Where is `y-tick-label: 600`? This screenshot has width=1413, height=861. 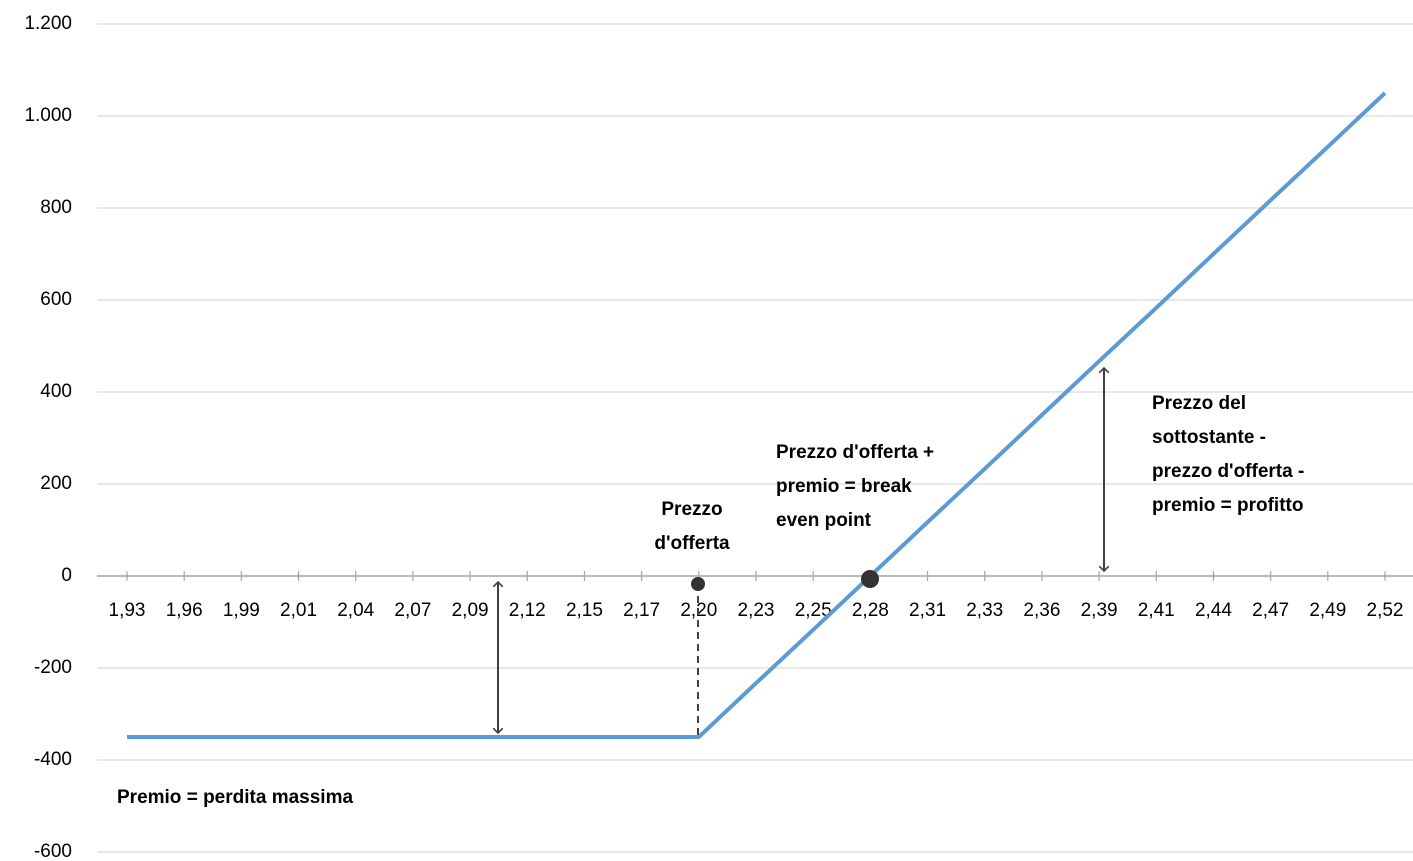
y-tick-label: 600 is located at coordinates (56, 299).